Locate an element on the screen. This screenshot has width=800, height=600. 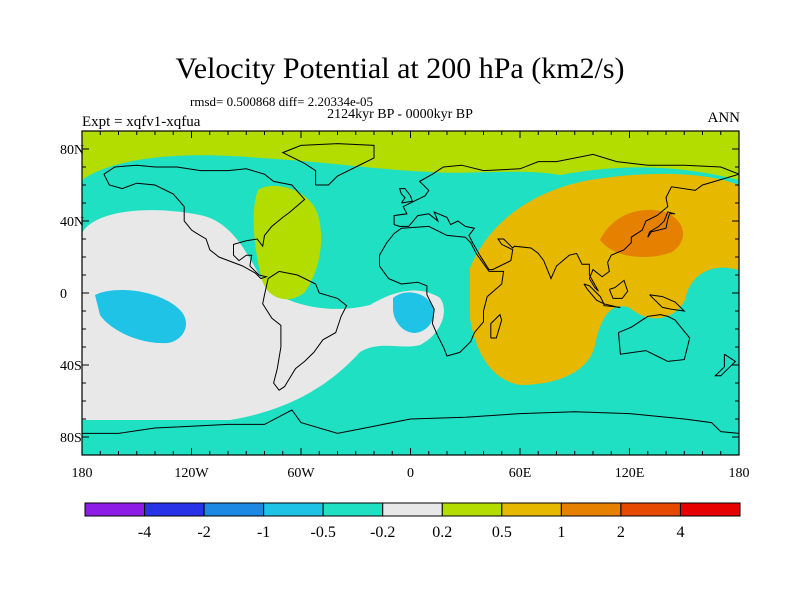
colorbar-label: -2 is located at coordinates (203, 532).